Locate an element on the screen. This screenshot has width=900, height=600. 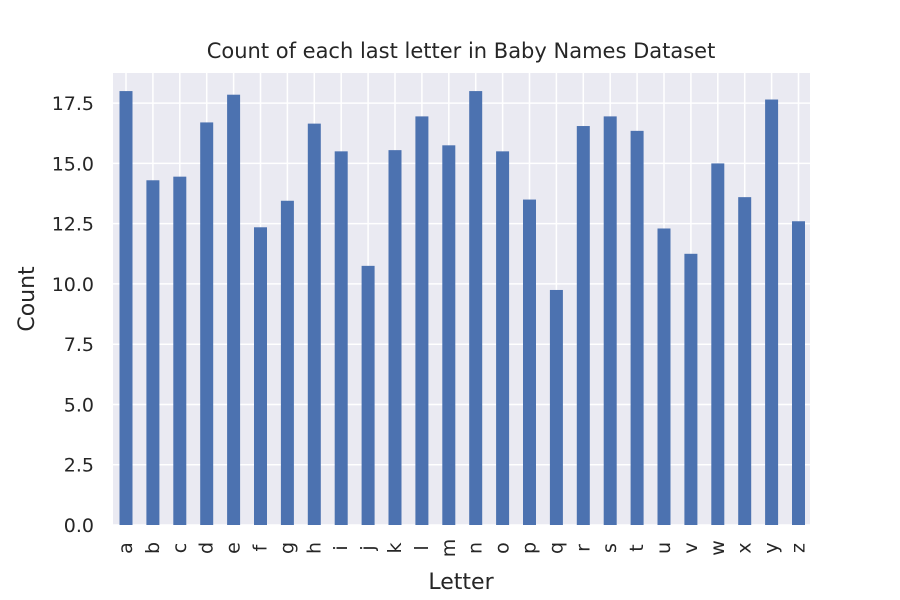
bar-v is located at coordinates (691, 389).